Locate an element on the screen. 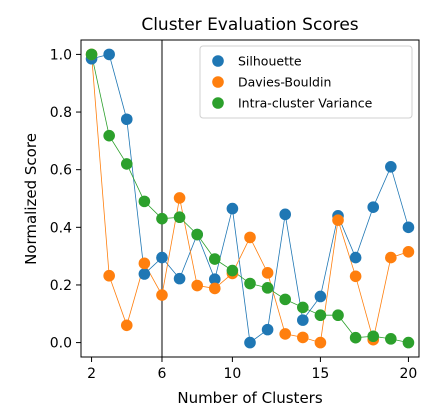 This screenshot has height=419, width=438. x-tick-label: 10 is located at coordinates (232, 374).